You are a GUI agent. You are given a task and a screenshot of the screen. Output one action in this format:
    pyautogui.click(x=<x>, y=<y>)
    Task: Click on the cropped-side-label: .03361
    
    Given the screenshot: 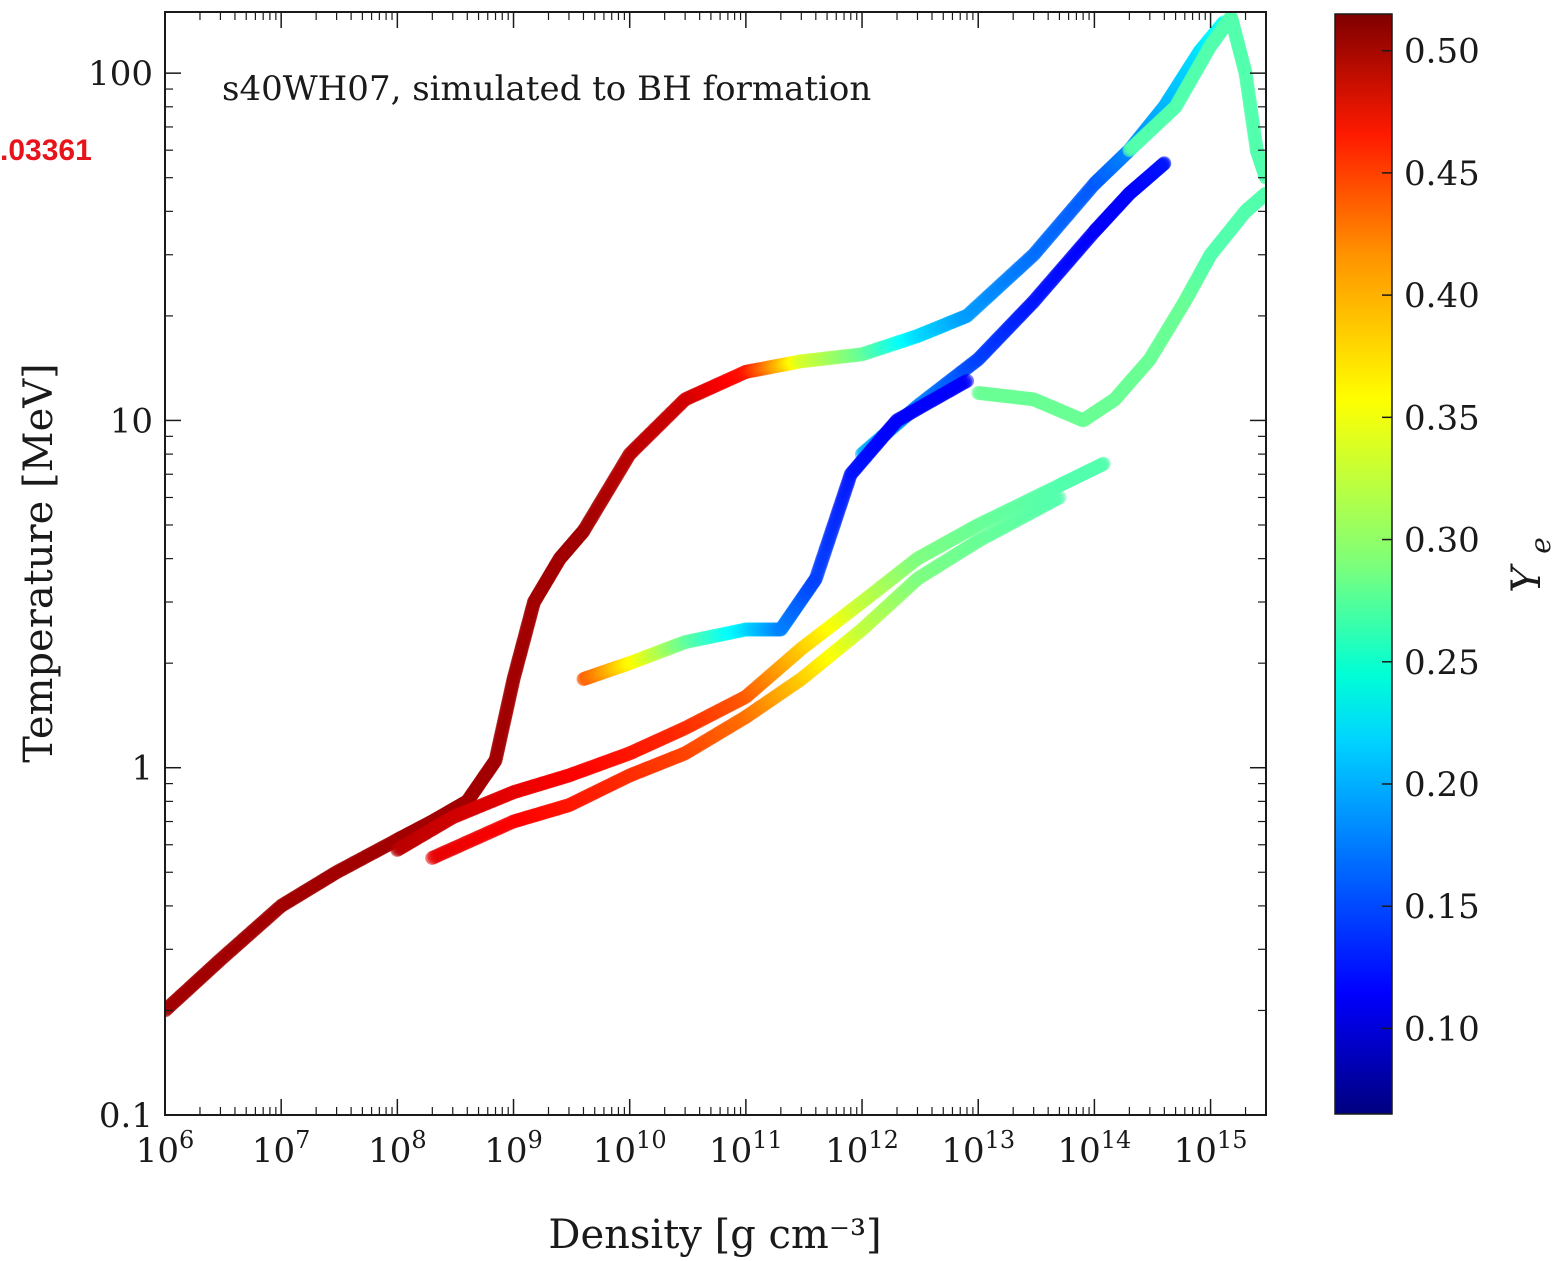 What is the action you would take?
    pyautogui.click(x=46, y=150)
    